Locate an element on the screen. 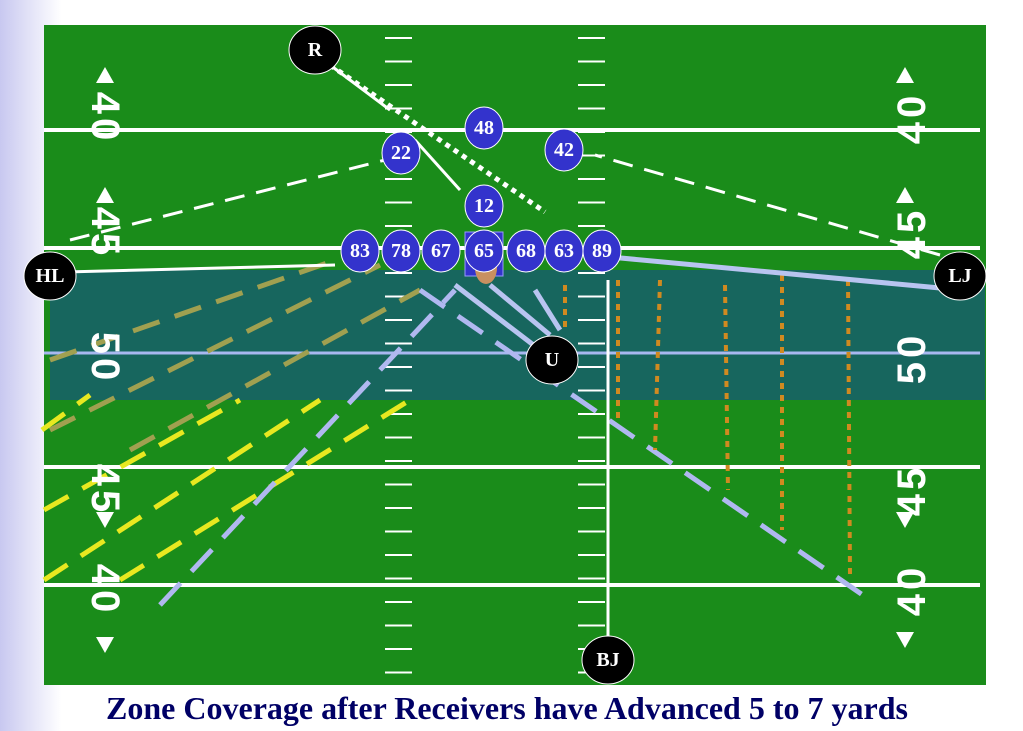  official-label: LJ is located at coordinates (959, 276).